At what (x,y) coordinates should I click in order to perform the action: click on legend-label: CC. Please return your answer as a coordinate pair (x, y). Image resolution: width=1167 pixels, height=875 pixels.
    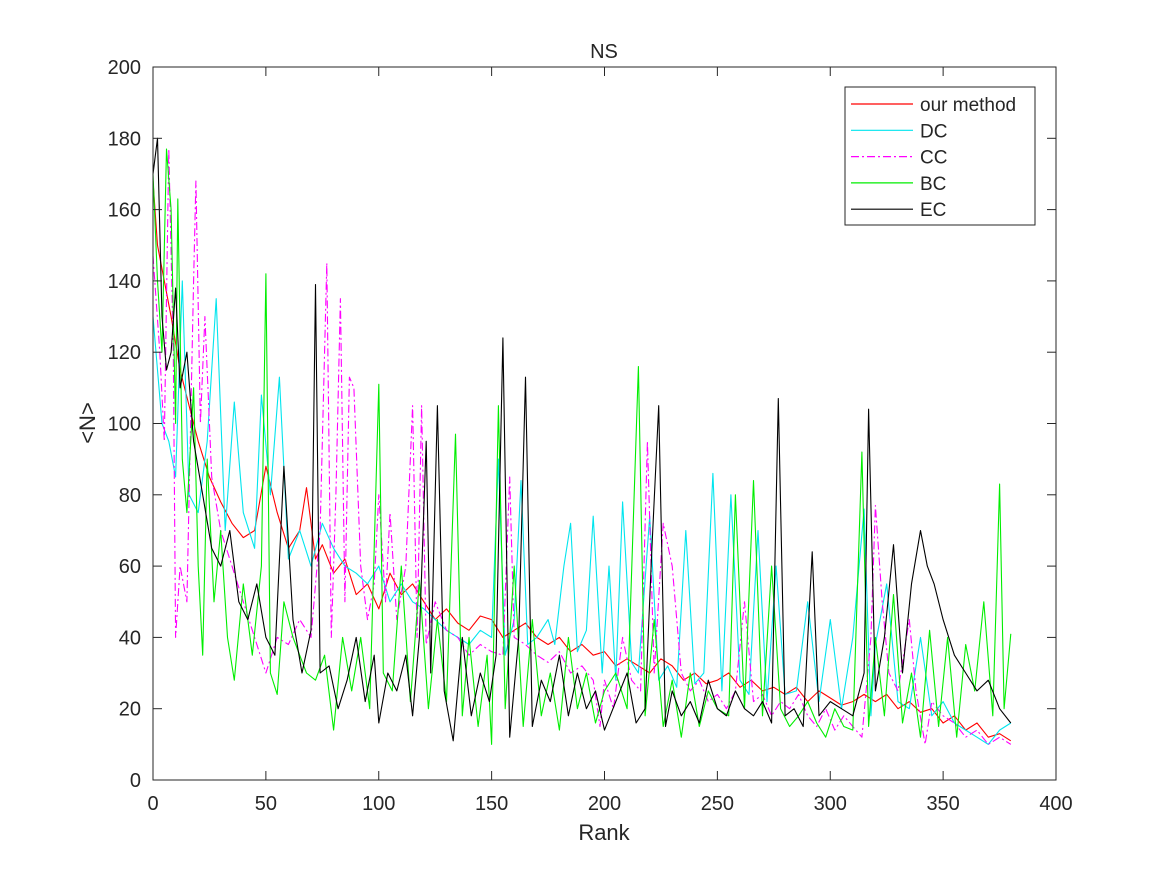
    Looking at the image, I should click on (933, 158).